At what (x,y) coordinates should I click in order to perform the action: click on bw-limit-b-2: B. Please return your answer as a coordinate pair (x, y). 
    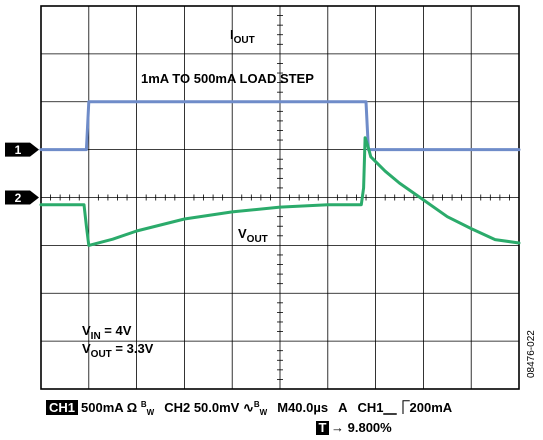
    Looking at the image, I should click on (256, 404).